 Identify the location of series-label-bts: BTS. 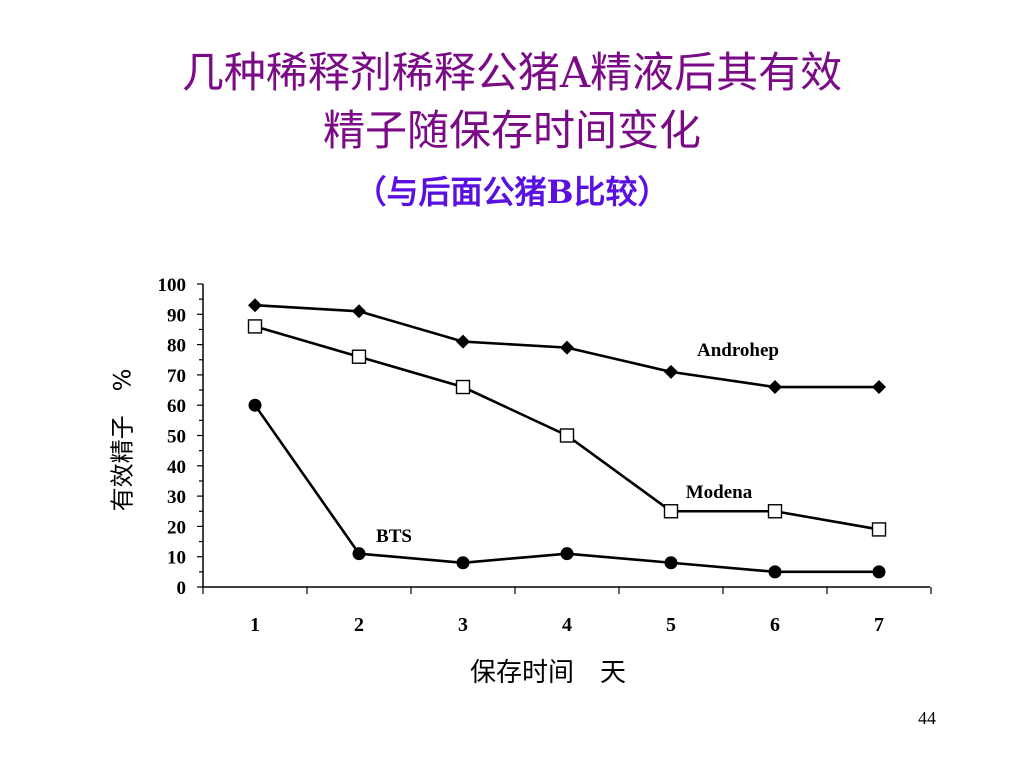
(394, 536).